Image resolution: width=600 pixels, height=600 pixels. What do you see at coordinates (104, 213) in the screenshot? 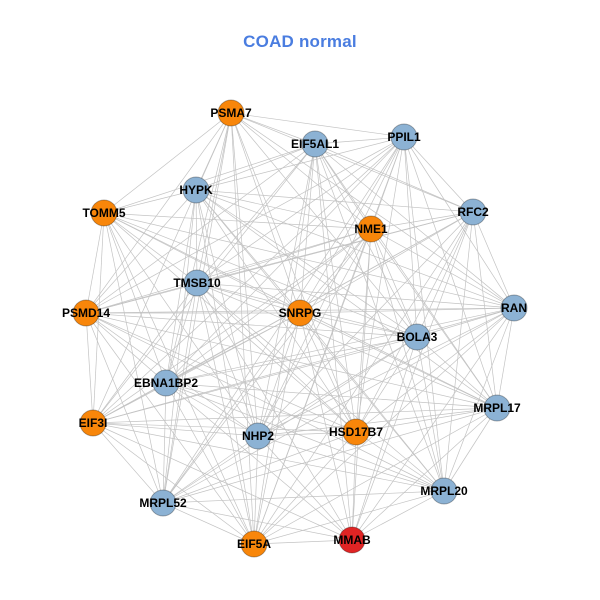
I see `network-node-tomm5` at bounding box center [104, 213].